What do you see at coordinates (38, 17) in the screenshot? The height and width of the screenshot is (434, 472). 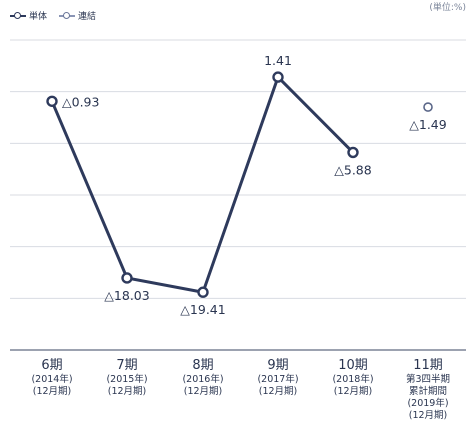 I see `legend-label-tandoku: 単体` at bounding box center [38, 17].